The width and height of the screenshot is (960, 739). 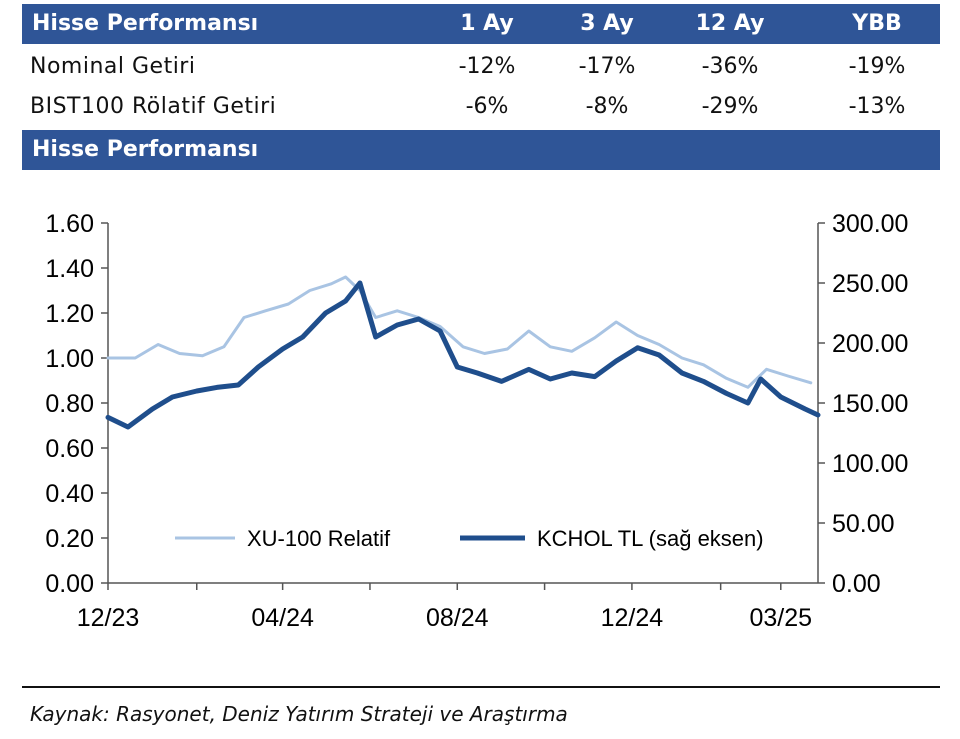 What do you see at coordinates (870, 284) in the screenshot?
I see `y-right-tick-label: 250.00` at bounding box center [870, 284].